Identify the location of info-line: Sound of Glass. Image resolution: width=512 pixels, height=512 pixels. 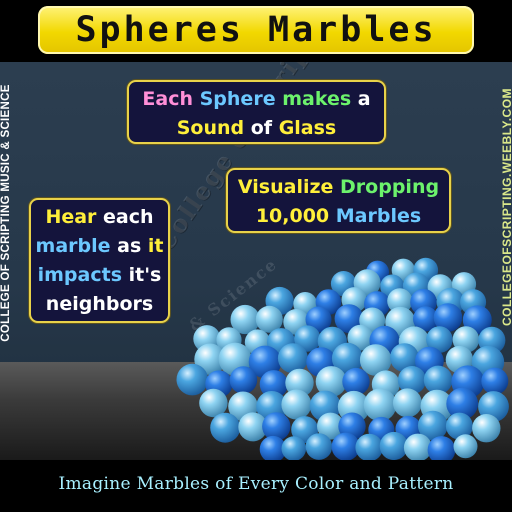
(256, 128).